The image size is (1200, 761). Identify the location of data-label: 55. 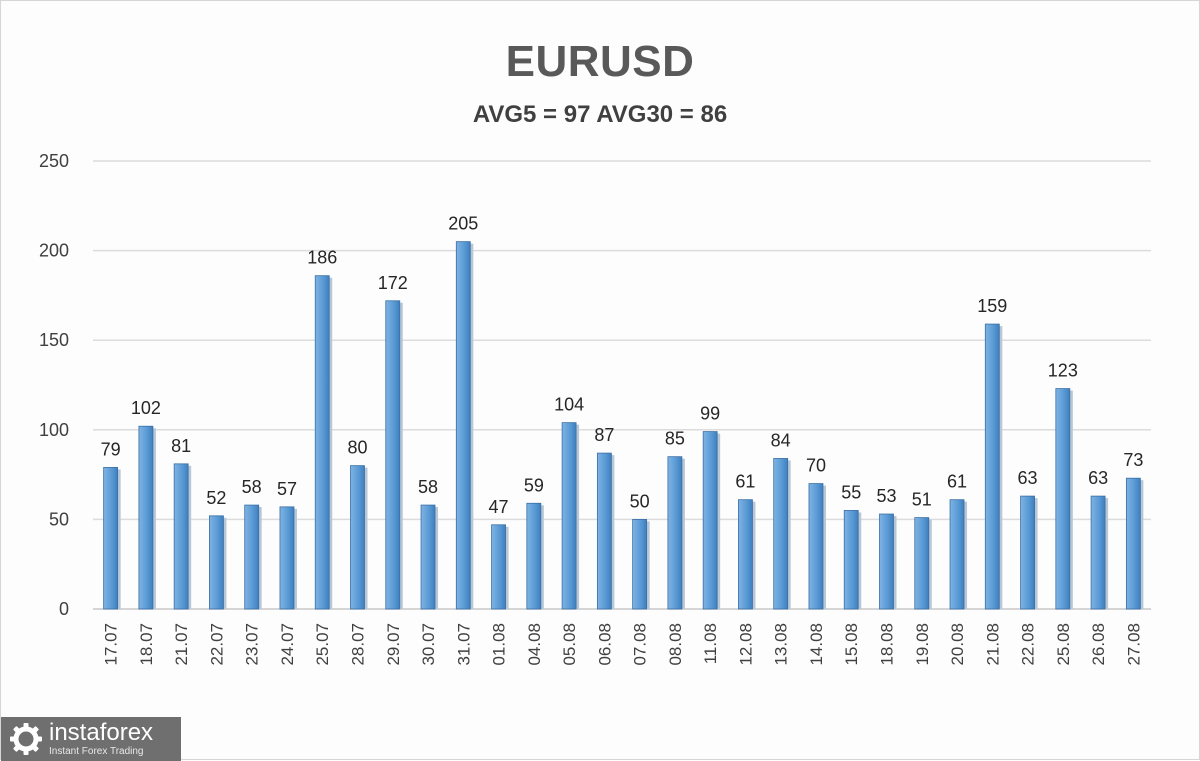
(851, 492).